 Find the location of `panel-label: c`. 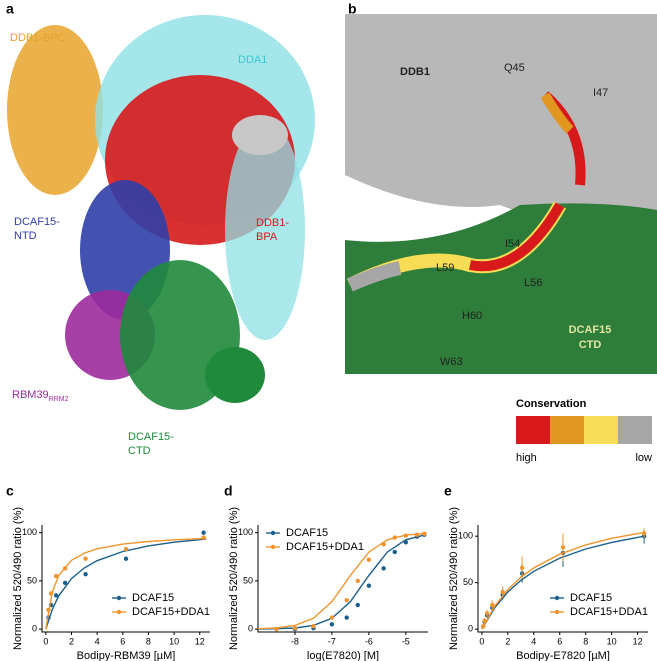

panel-label: c is located at coordinates (10, 491).